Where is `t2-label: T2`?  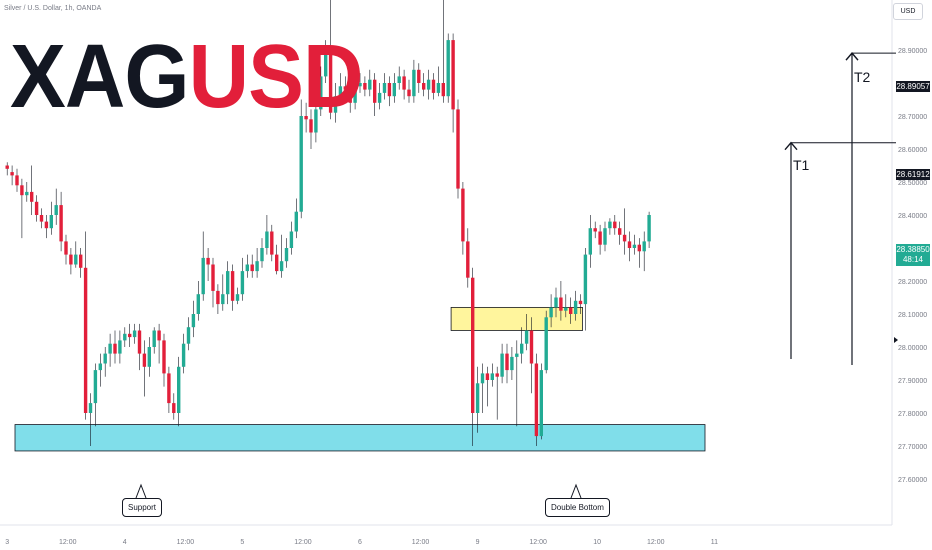
t2-label: T2 is located at coordinates (862, 77).